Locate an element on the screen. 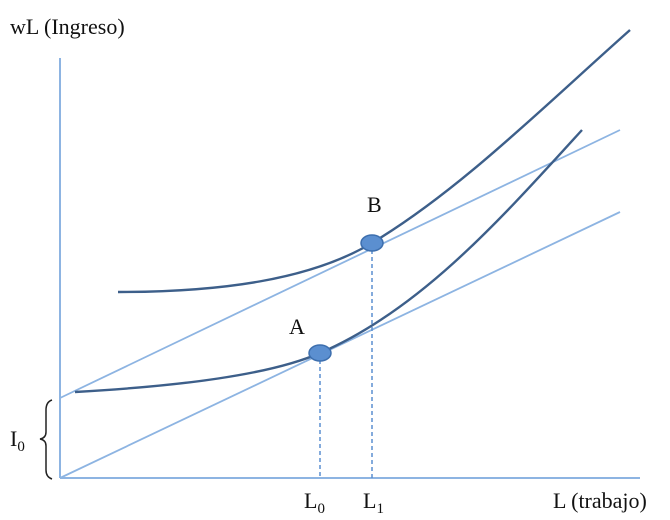 This screenshot has height=520, width=670. x-mark-label: L1 is located at coordinates (373, 502).